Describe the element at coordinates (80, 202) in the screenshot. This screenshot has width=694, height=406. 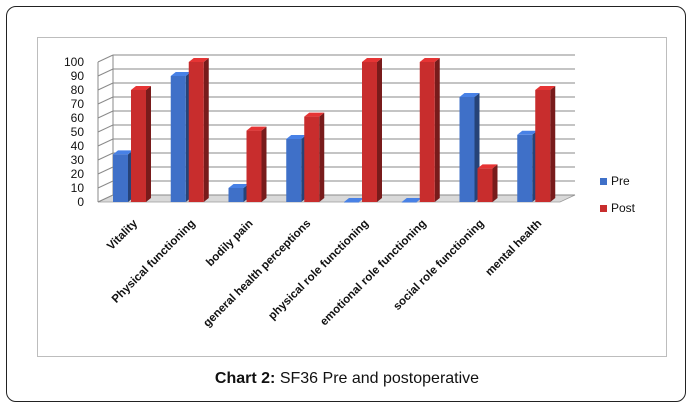
I see `y-tick-label: 0` at that location.